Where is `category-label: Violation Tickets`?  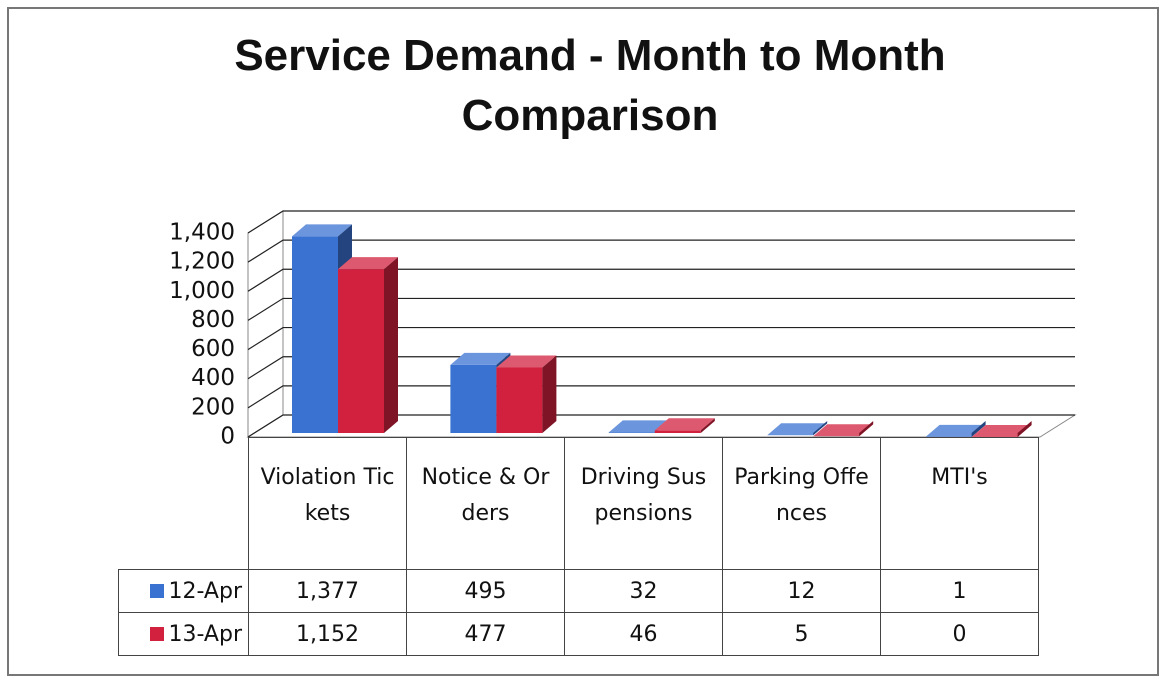 category-label: Violation Tickets is located at coordinates (327, 503).